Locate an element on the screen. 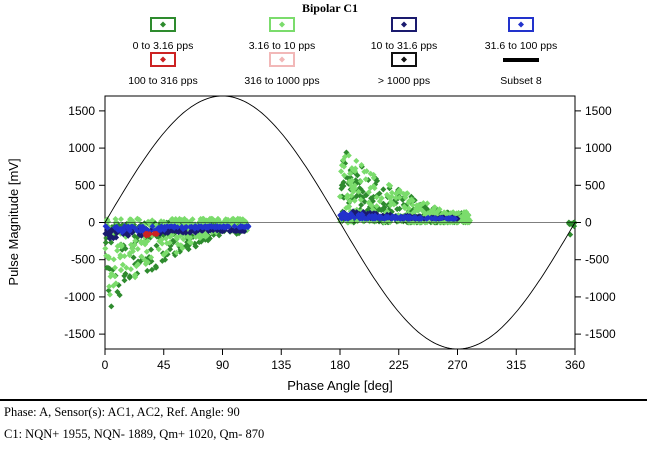 This screenshot has width=647, height=449. y-tick-label-left-0: 0 is located at coordinates (91, 223).